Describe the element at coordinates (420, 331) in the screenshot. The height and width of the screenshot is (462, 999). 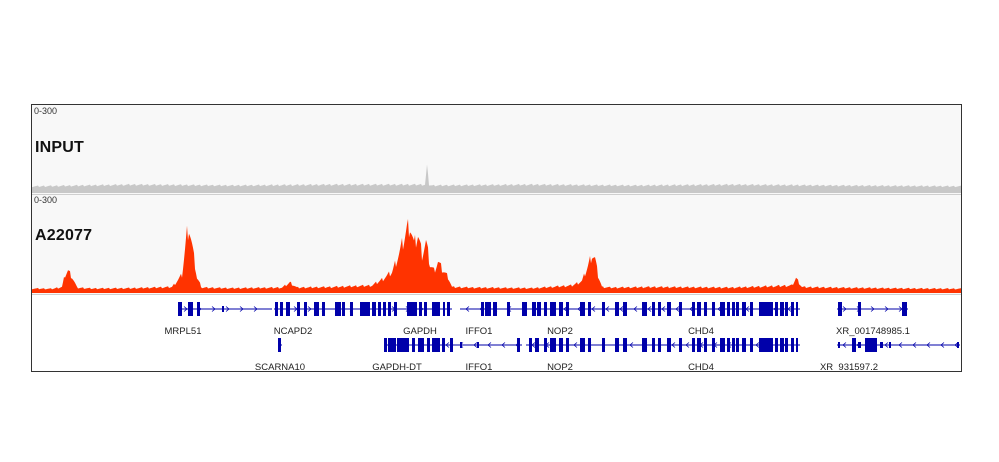
I see `gene-label-row1-gapdh: GAPDH` at that location.